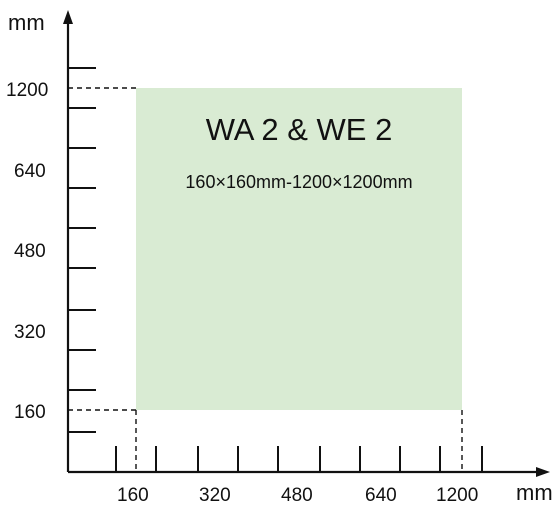  What do you see at coordinates (381, 495) in the screenshot?
I see `x-tick-label: 640` at bounding box center [381, 495].